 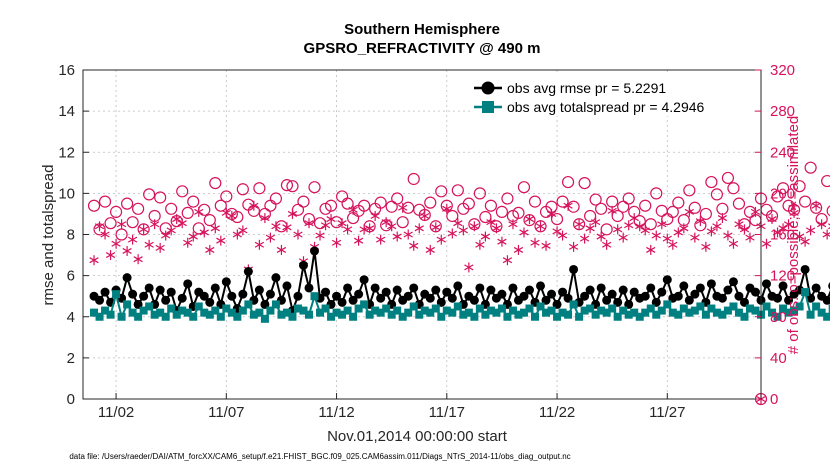 I want to click on x-axis-label: Nov.01,2014 00:00:00 start, so click(x=417, y=436).